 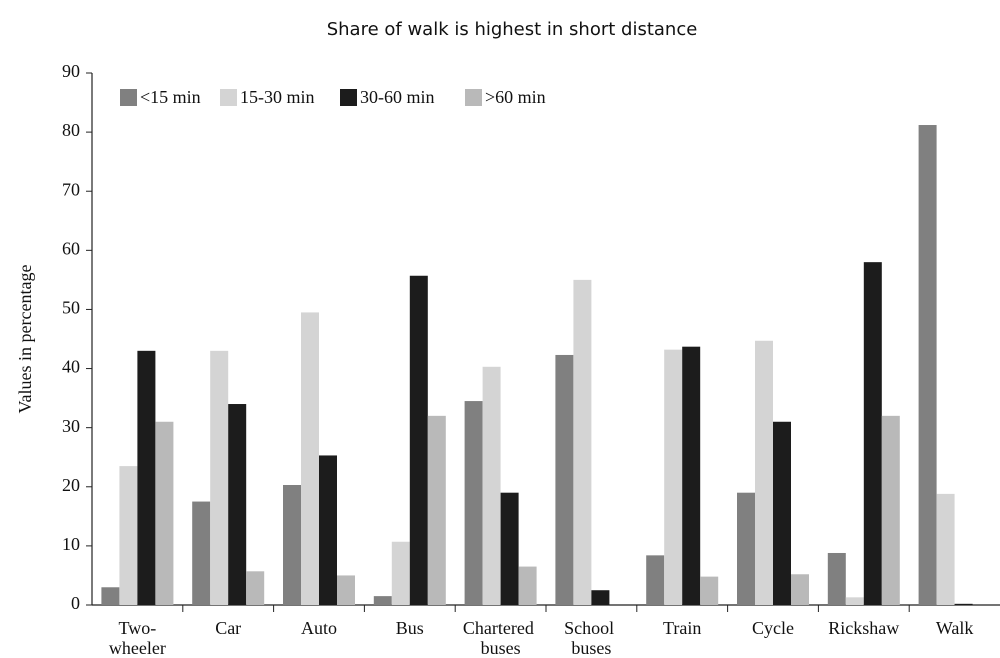 I want to click on x-tick-label: Chartered buses, so click(x=500, y=638).